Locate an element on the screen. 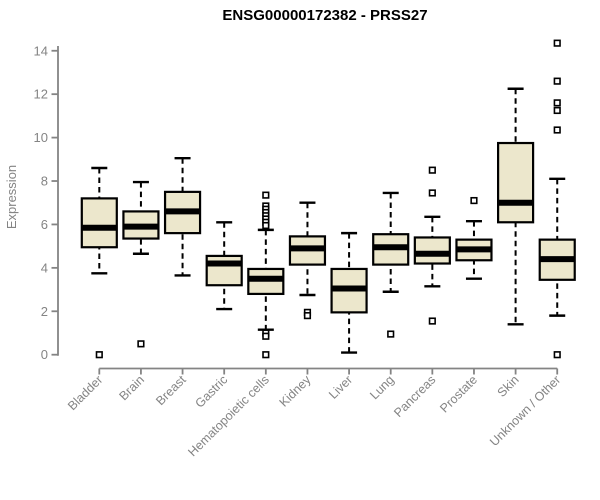 The width and height of the screenshot is (600, 500). y-axis-label: Expression is located at coordinates (11, 197).